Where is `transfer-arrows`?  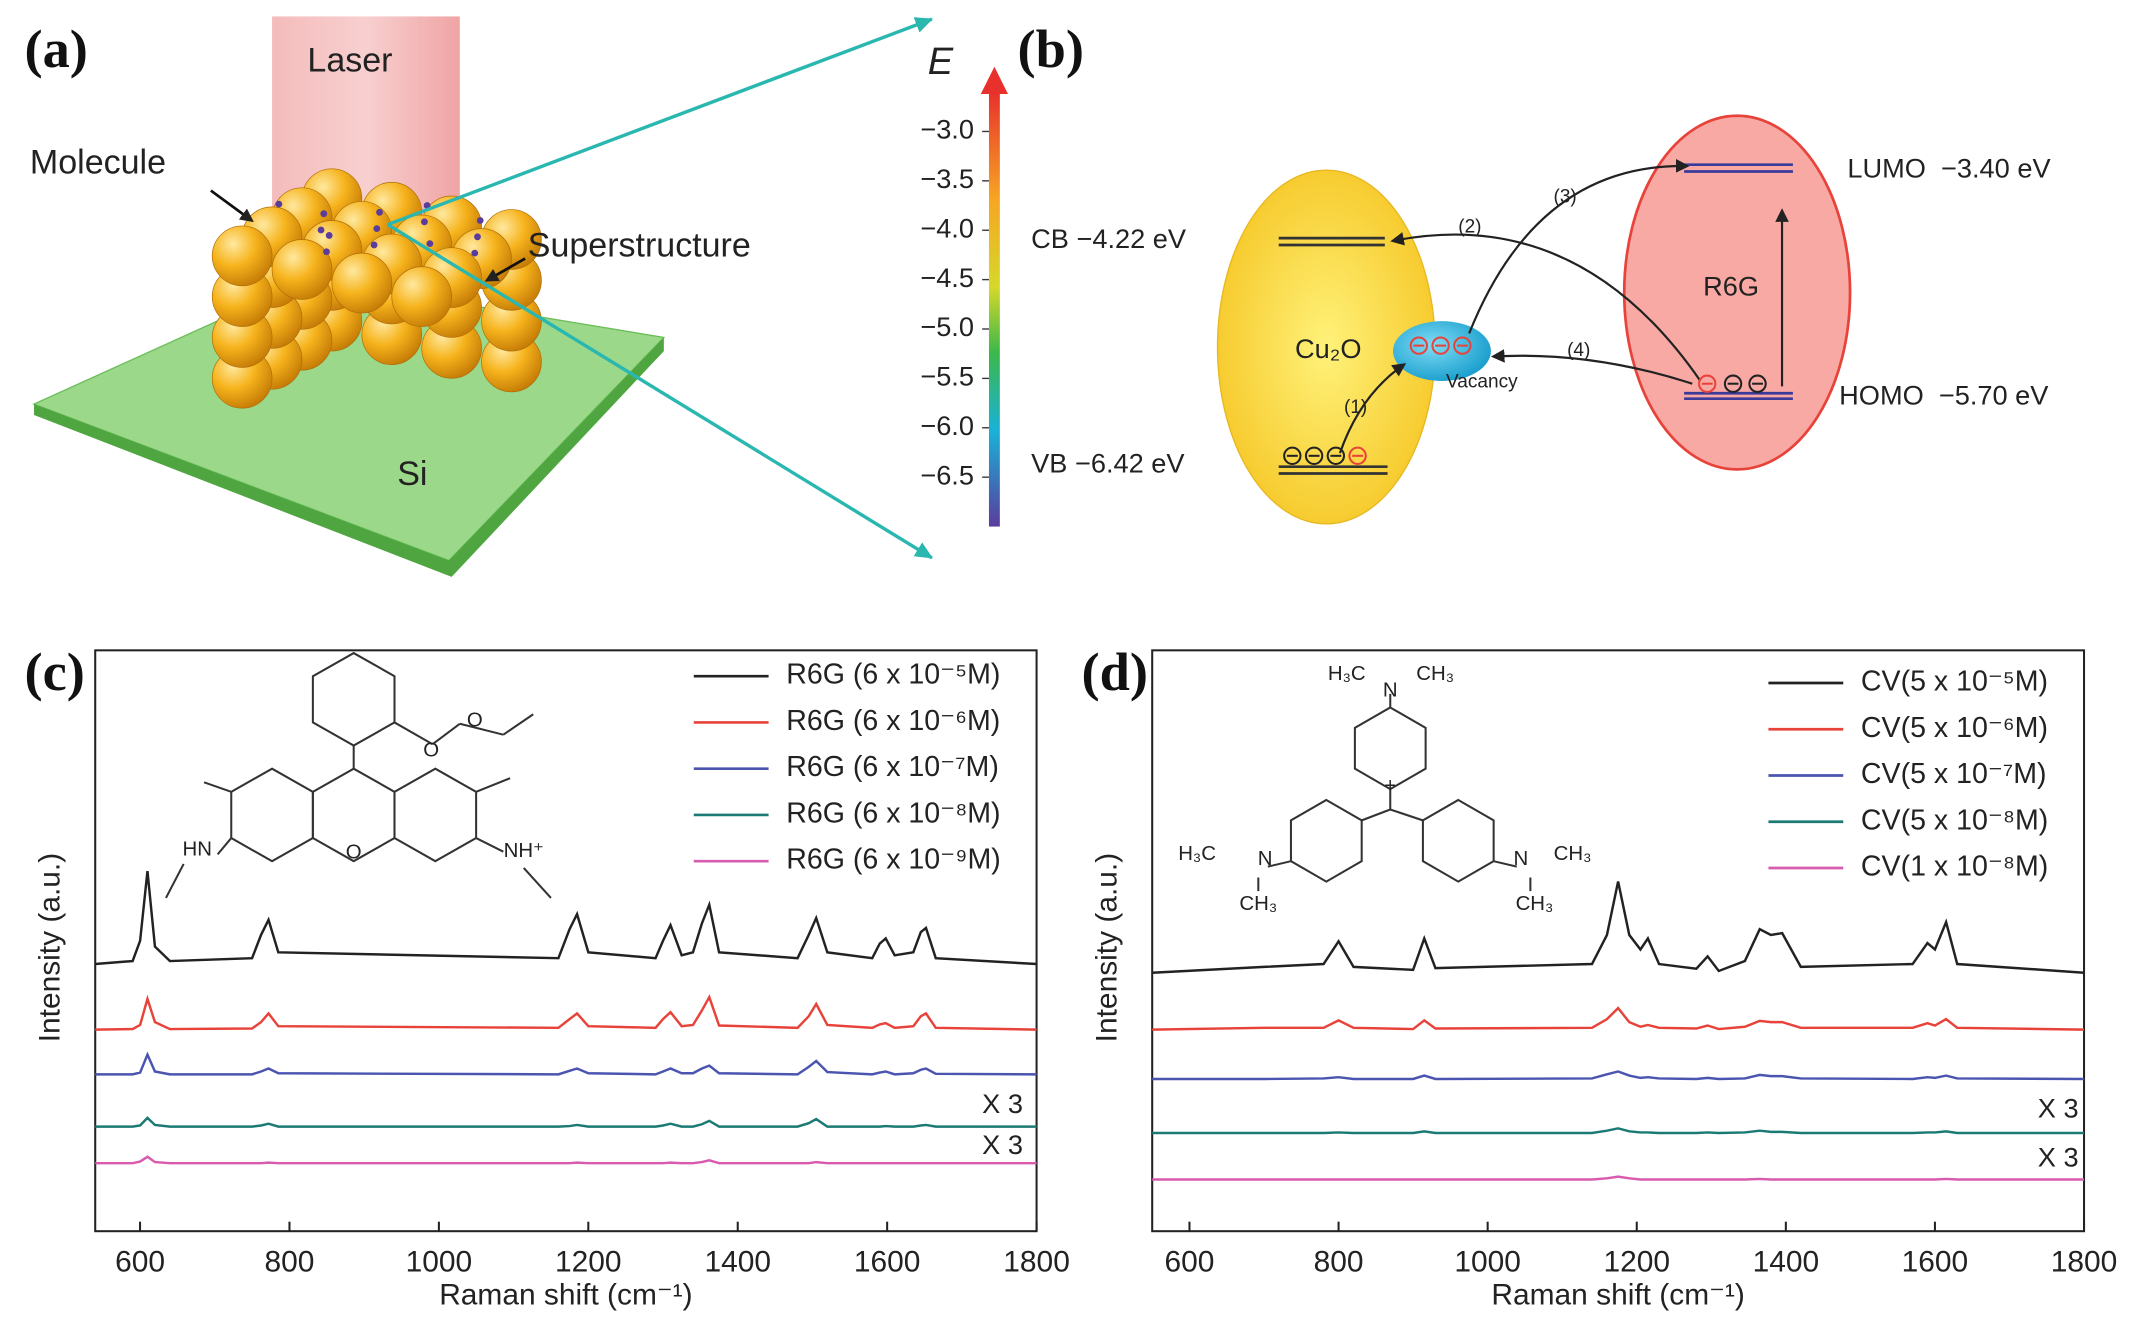
transfer-arrows is located at coordinates (1563, 306).